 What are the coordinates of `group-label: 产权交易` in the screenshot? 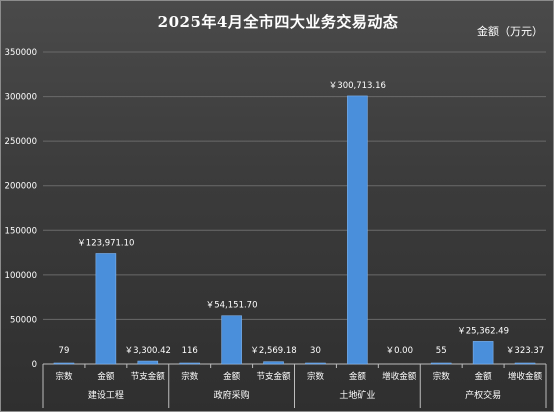 It's located at (483, 395).